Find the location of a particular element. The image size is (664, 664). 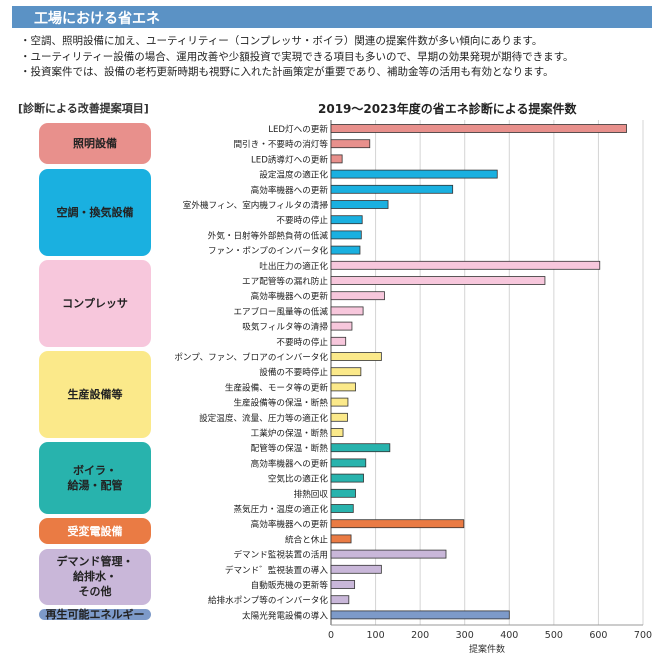

category-label: 自動販売機の更新等 is located at coordinates (290, 585).